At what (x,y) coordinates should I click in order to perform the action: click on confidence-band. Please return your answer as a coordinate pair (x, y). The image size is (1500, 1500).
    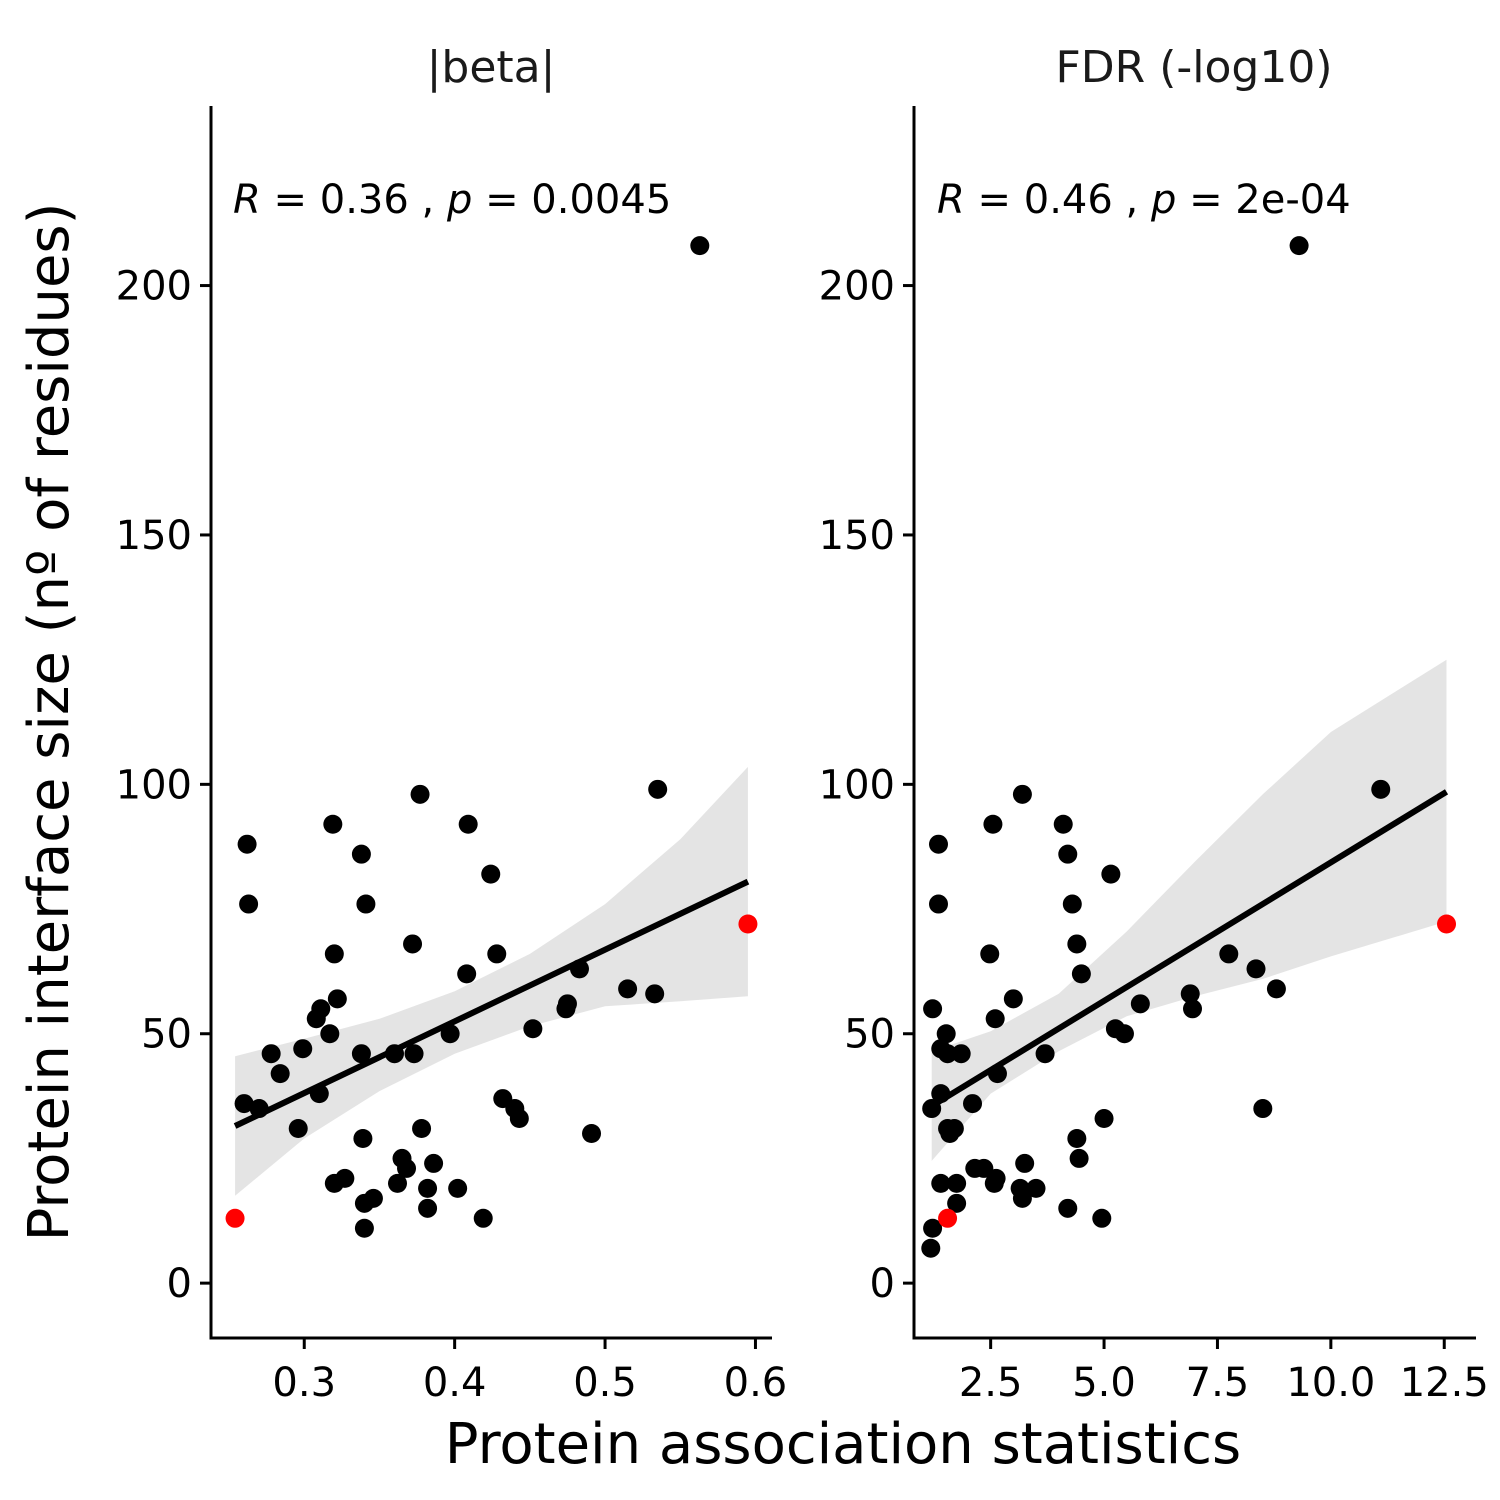
    Looking at the image, I should click on (1189, 910).